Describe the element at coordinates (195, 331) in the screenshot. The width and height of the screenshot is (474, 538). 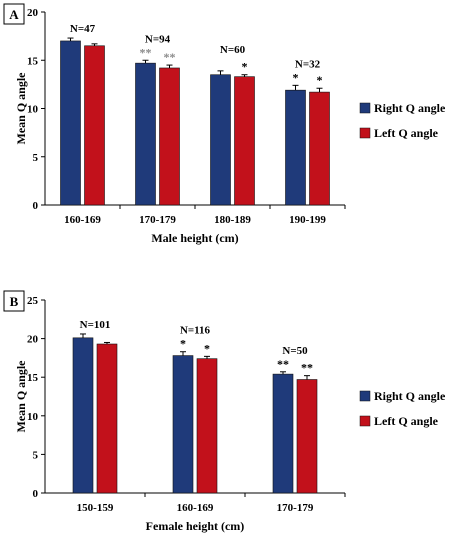
I see `n-label: N=116` at that location.